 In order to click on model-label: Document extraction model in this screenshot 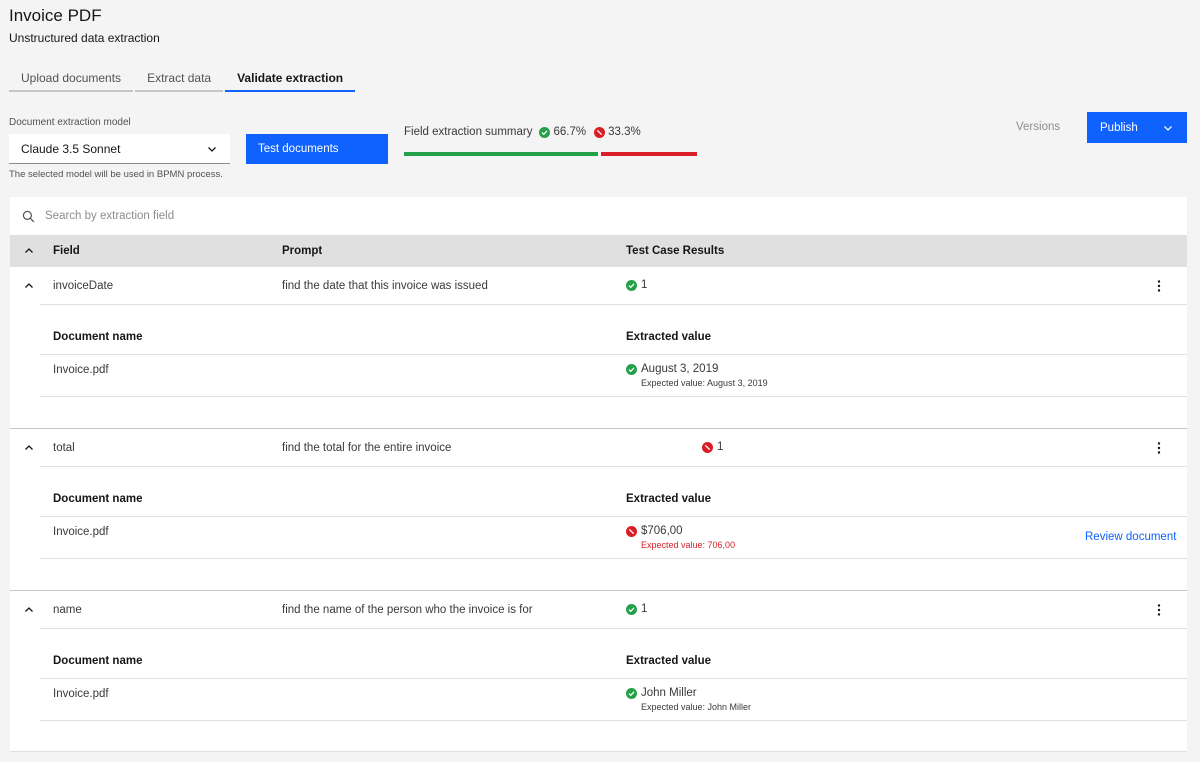, I will do `click(70, 122)`.